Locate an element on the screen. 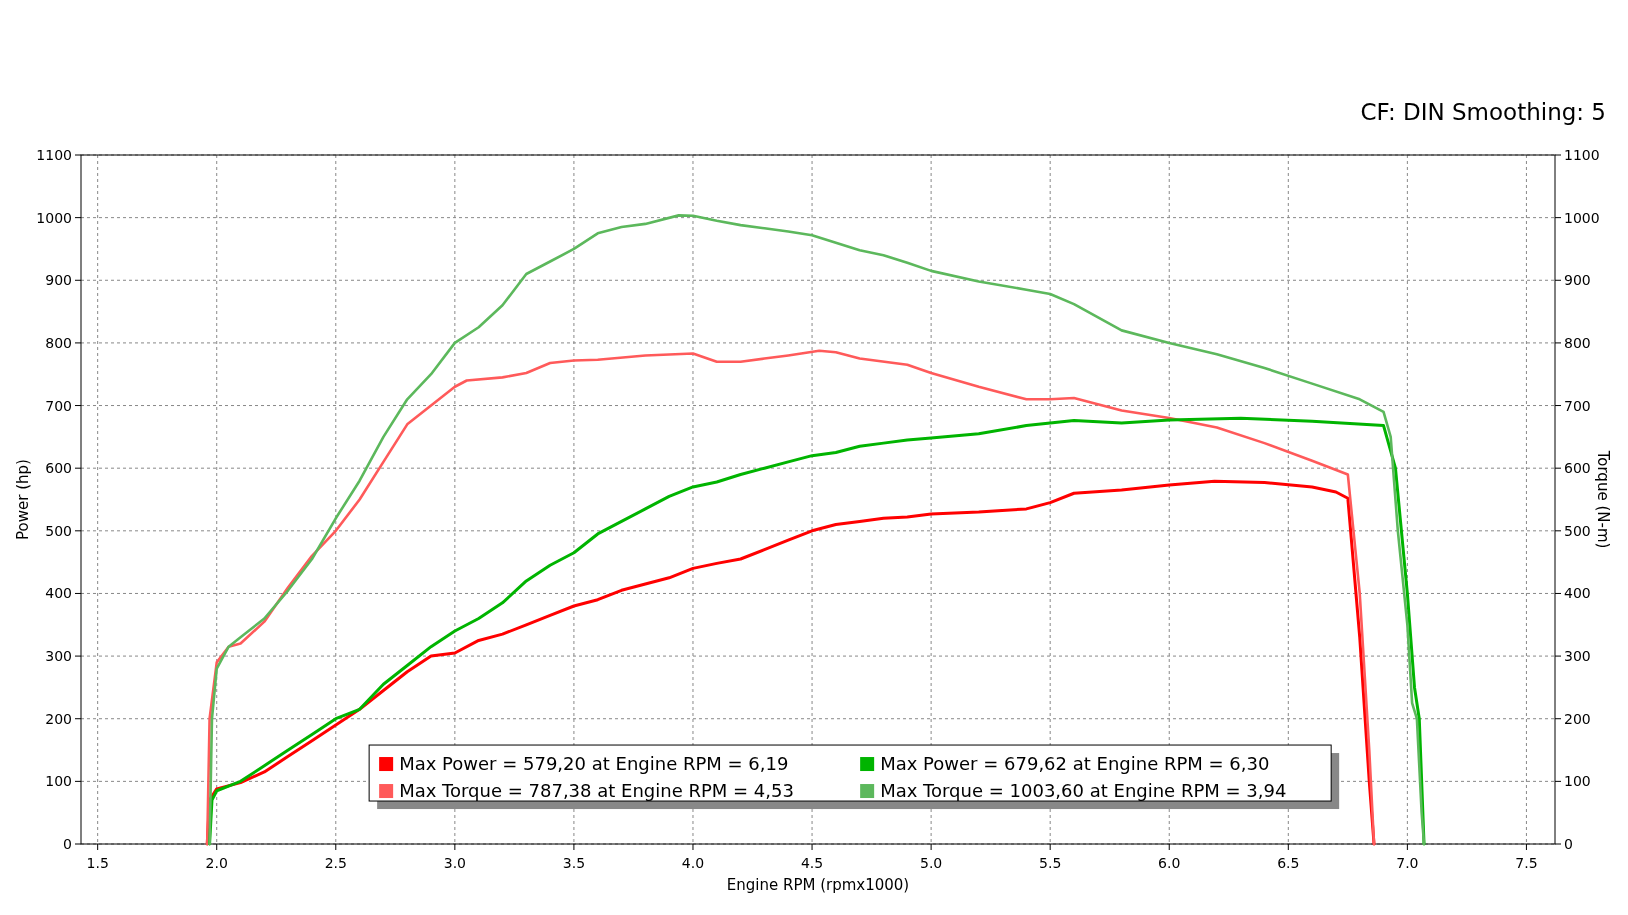 Image resolution: width=1628 pixels, height=915 pixels. y2-tick-label: 700 is located at coordinates (1577, 405).